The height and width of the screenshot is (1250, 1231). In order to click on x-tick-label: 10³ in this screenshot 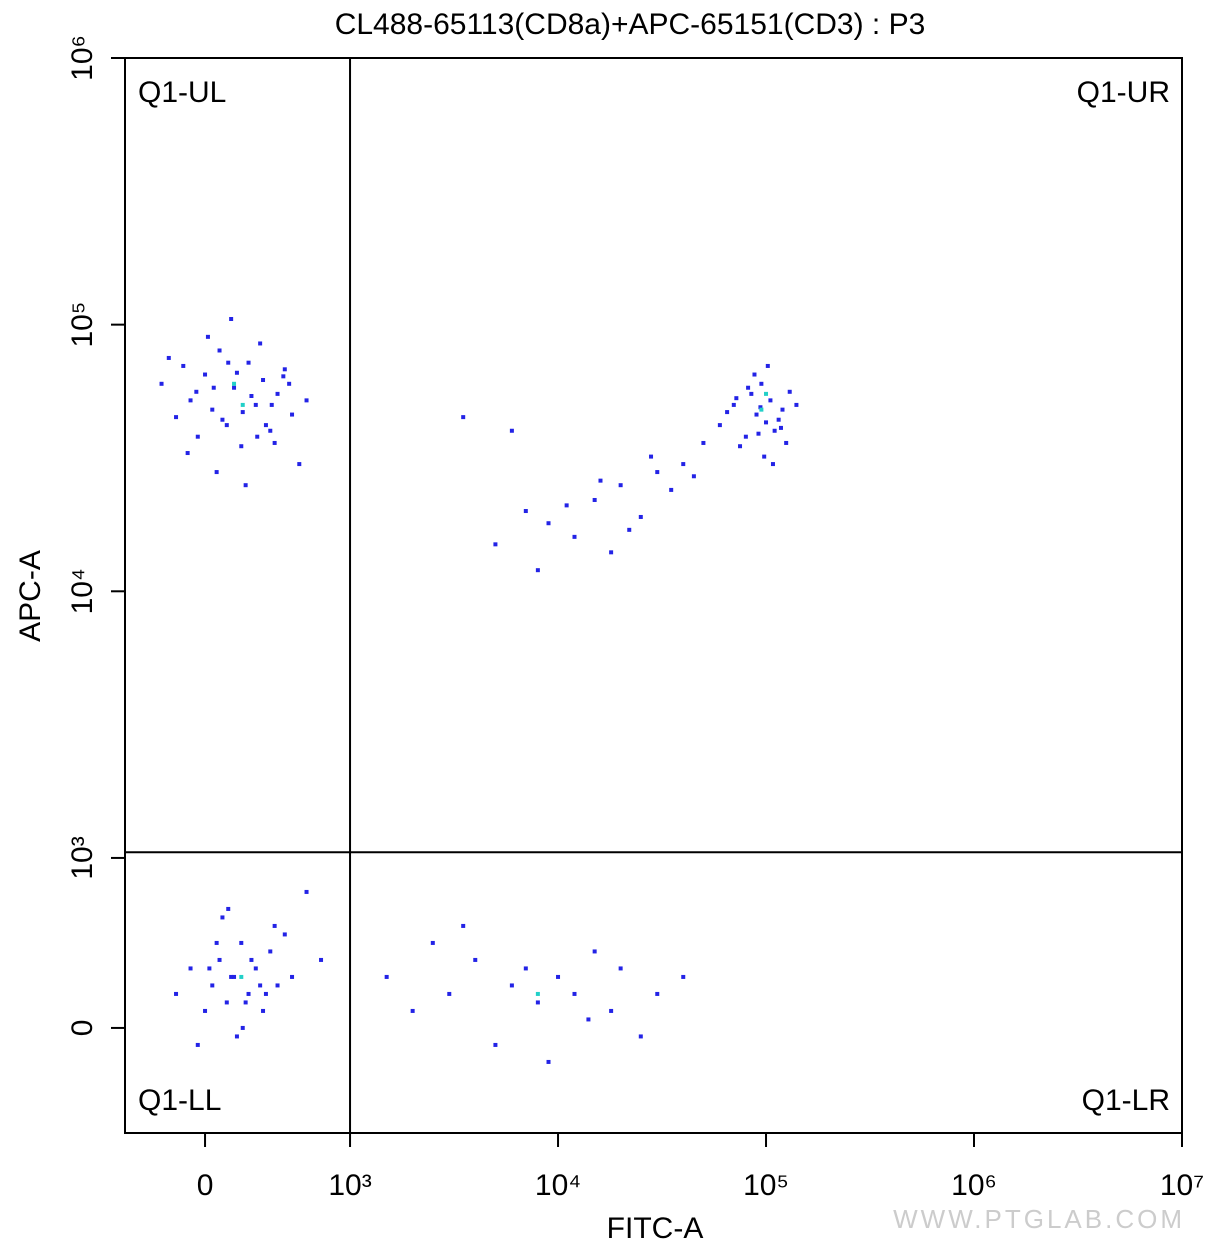, I will do `click(349, 1185)`.